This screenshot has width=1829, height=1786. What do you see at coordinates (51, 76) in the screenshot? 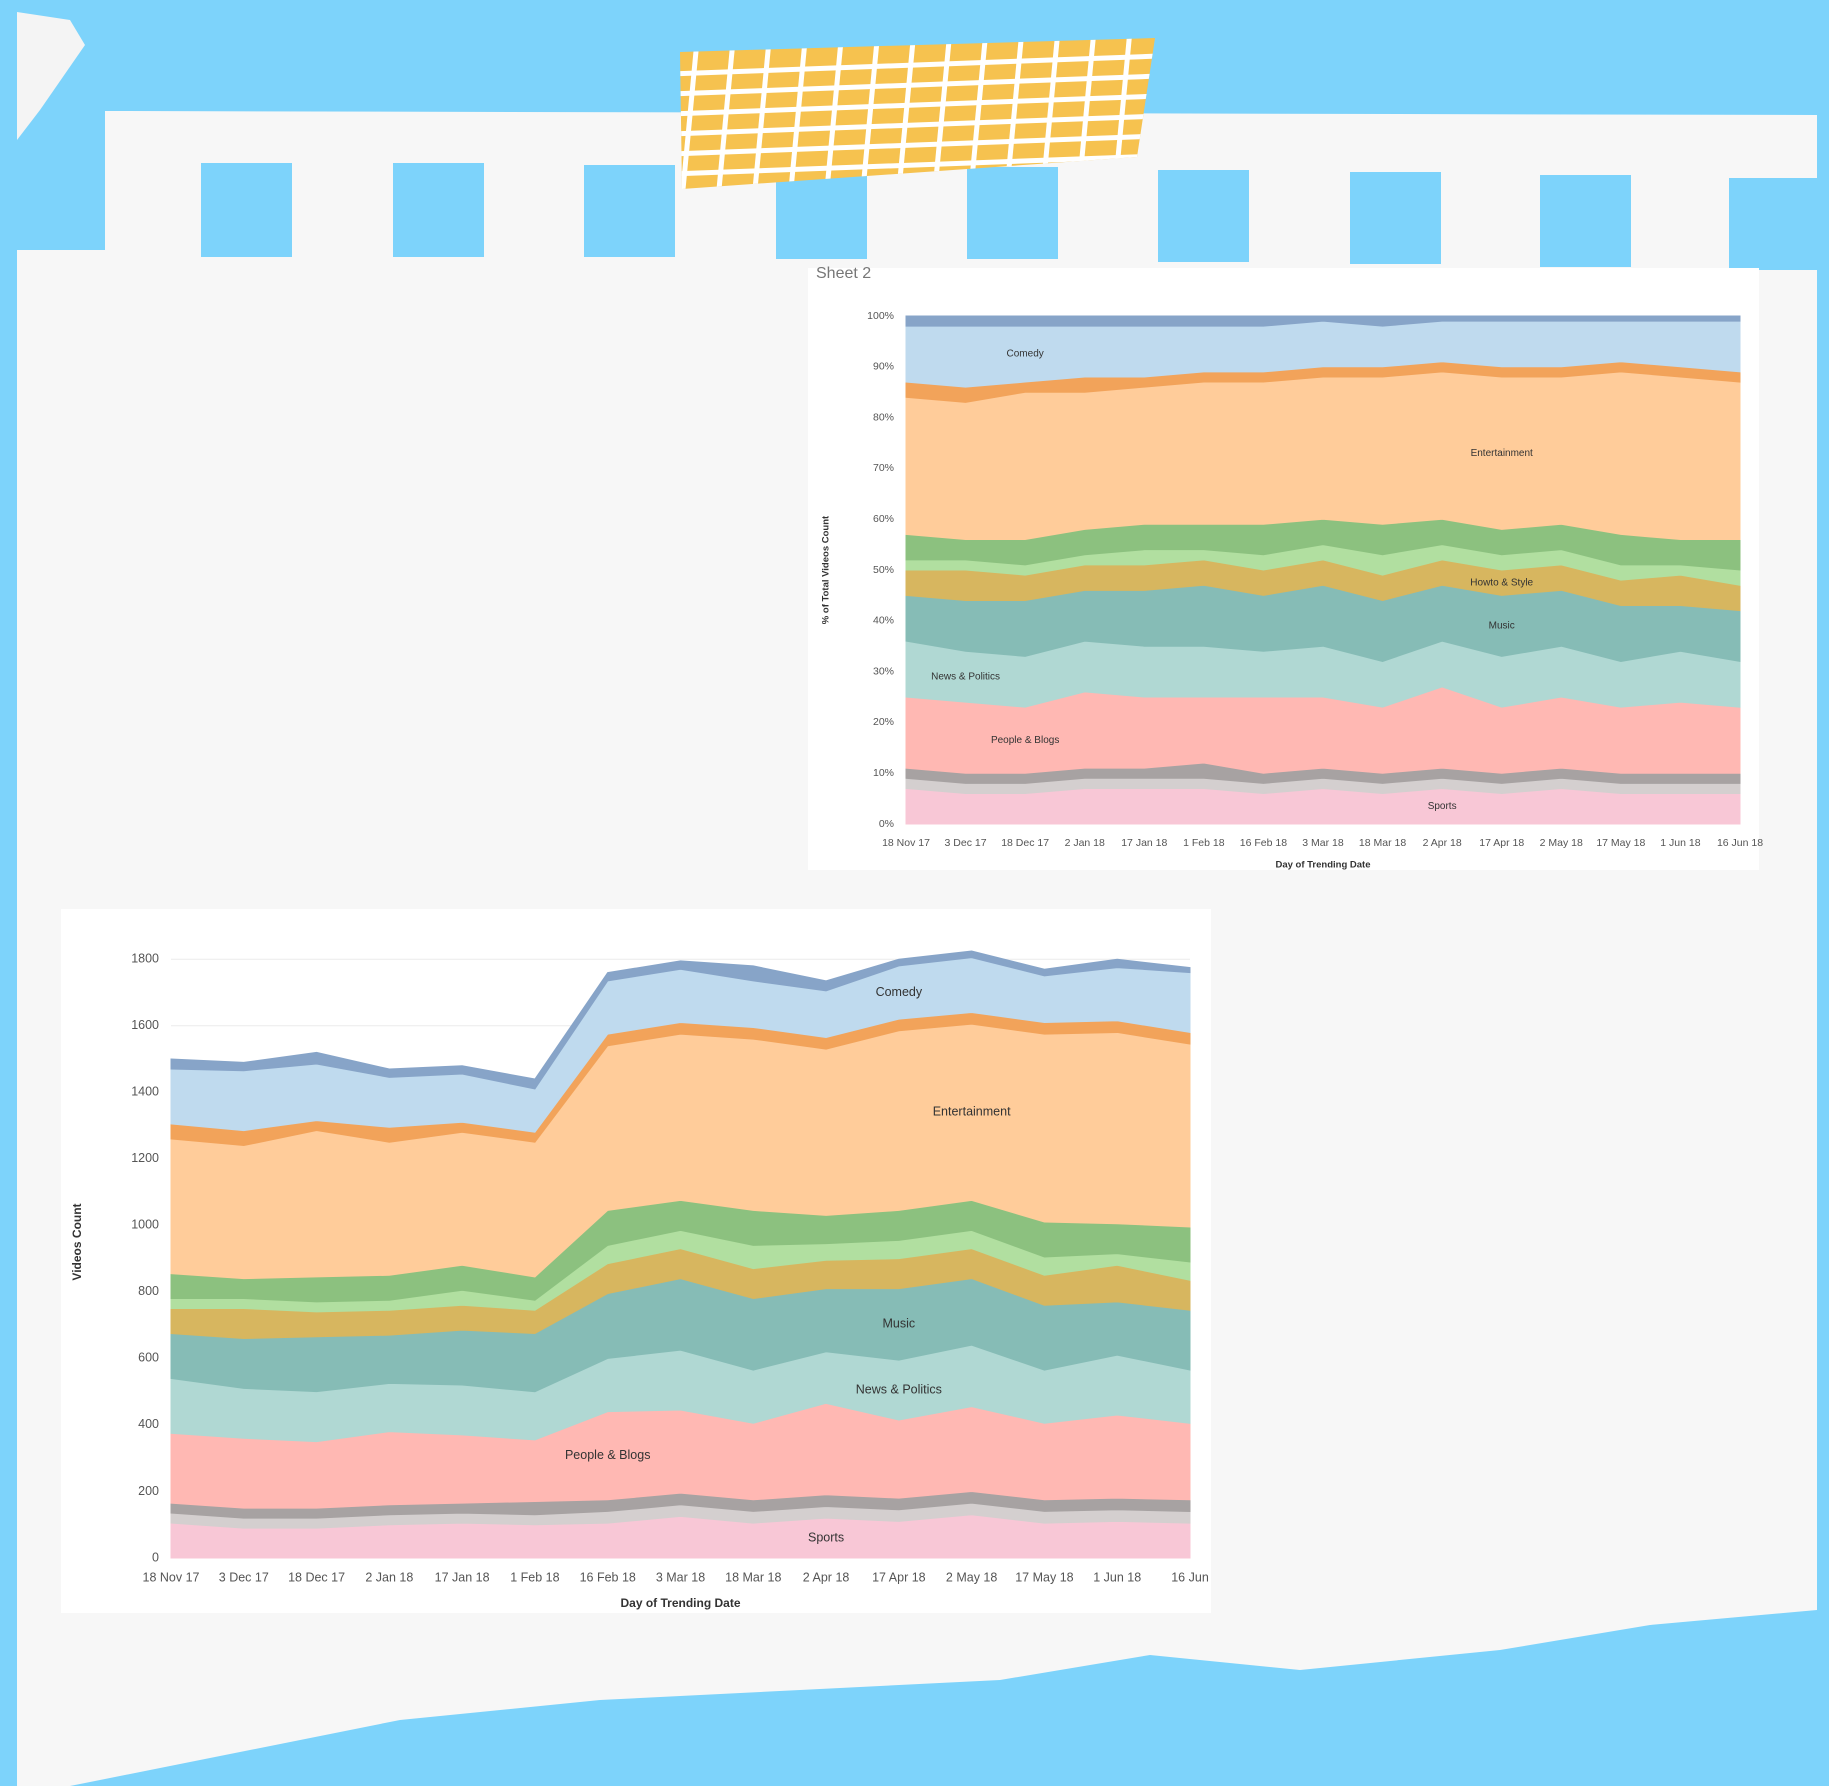
I see `paper-corner` at bounding box center [51, 76].